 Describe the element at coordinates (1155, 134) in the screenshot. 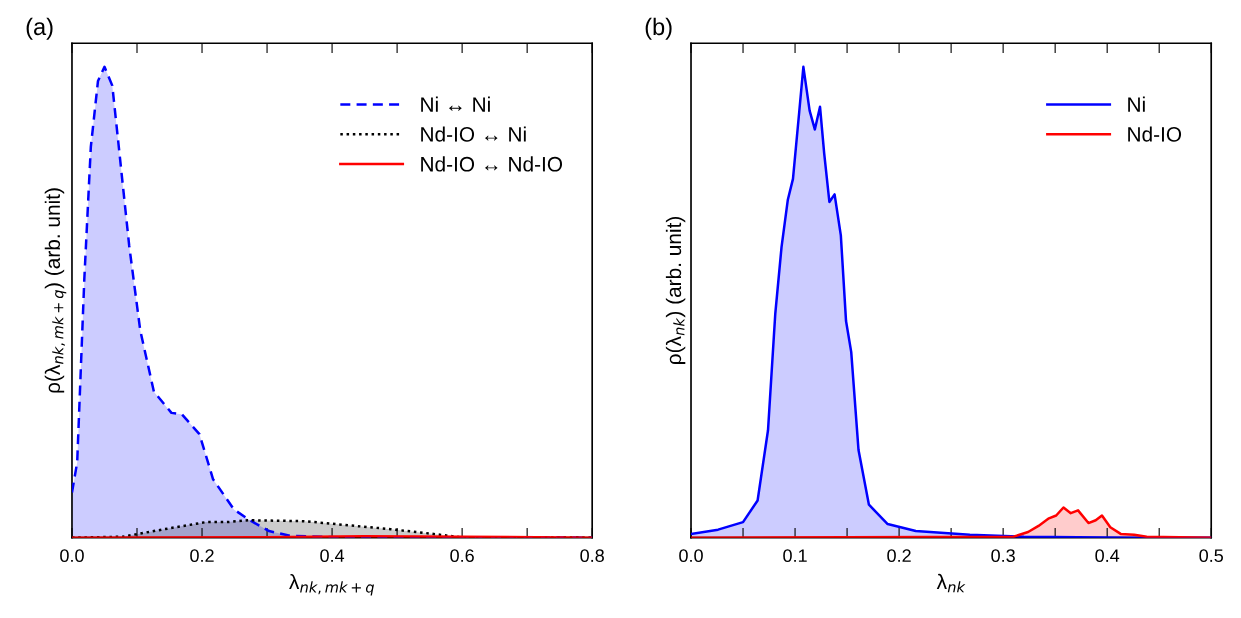

I see `legend-label: Nd-IO` at that location.